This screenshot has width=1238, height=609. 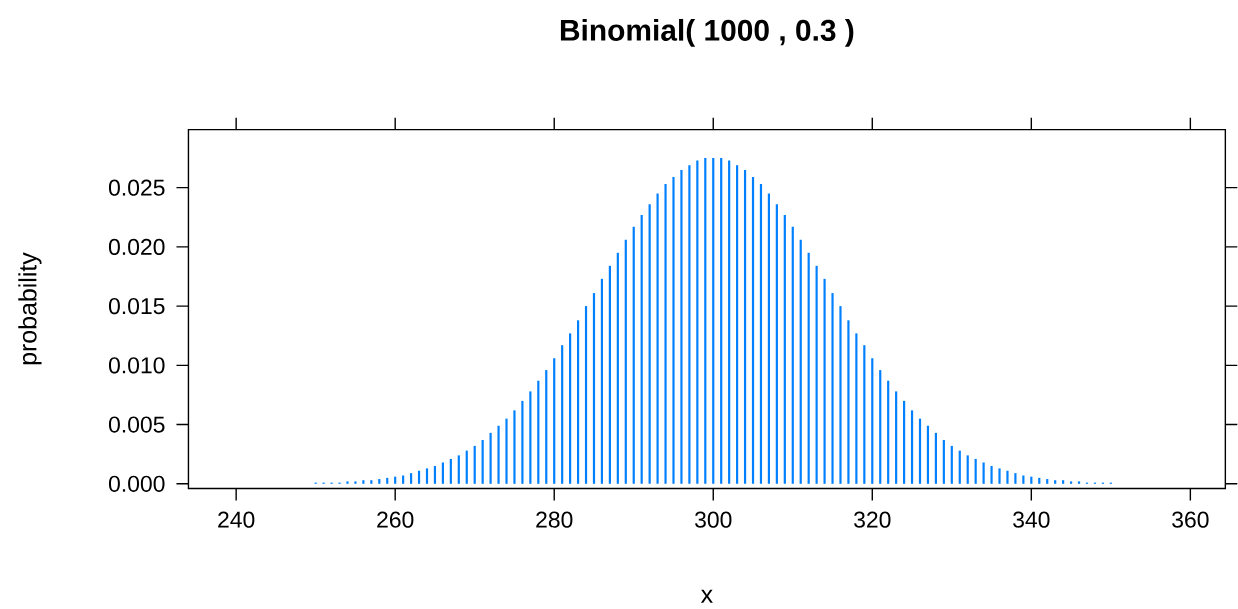 What do you see at coordinates (707, 32) in the screenshot?
I see `chart-title: Binomial( 1000 , 0.3 )` at bounding box center [707, 32].